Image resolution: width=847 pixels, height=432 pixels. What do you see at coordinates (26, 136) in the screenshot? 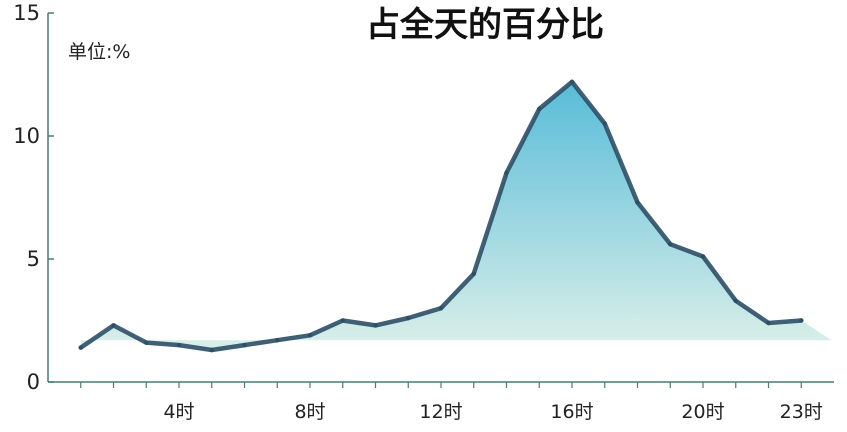
I see `y-tick-label: 10` at bounding box center [26, 136].